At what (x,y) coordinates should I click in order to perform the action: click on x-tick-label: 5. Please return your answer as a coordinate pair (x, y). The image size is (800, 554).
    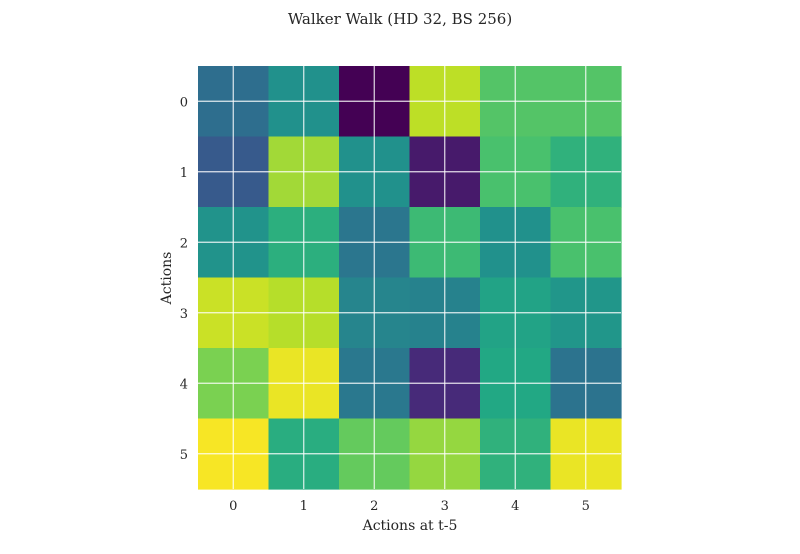
    Looking at the image, I should click on (586, 506).